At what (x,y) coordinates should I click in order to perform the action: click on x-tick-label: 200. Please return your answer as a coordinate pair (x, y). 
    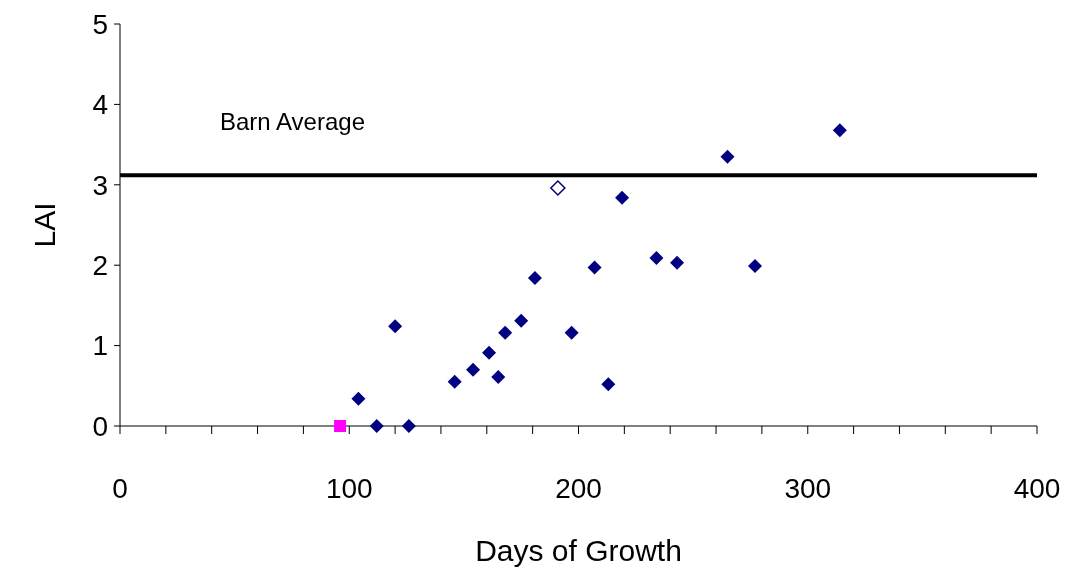
    Looking at the image, I should click on (578, 488).